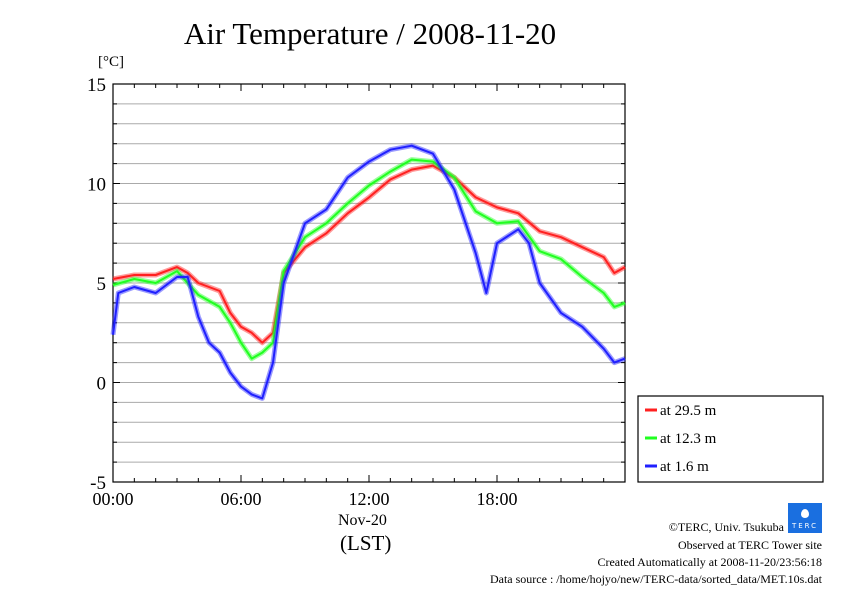 The image size is (842, 595). Describe the element at coordinates (368, 499) in the screenshot. I see `x-tick-label: 12:00` at that location.